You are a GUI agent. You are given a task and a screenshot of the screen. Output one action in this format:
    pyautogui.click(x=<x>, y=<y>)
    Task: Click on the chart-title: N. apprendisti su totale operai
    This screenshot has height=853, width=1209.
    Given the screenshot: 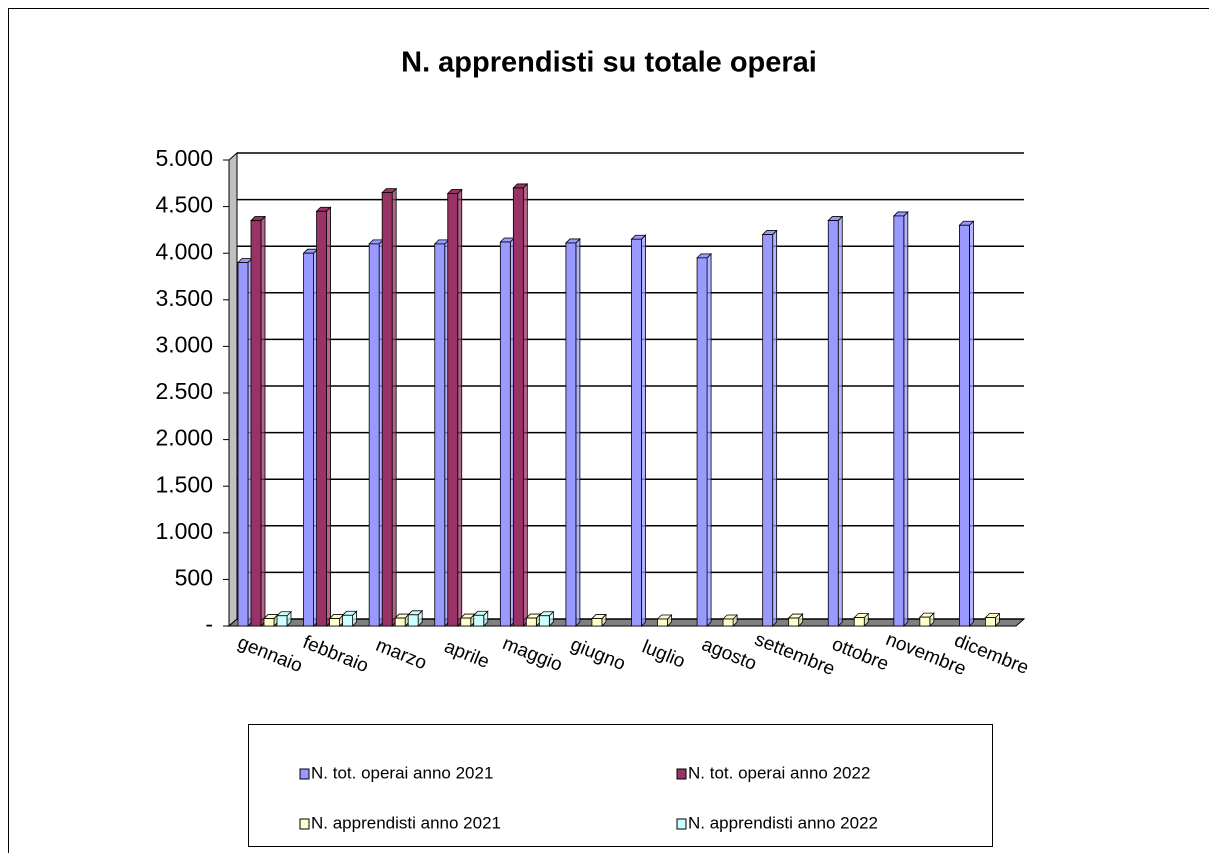 What is the action you would take?
    pyautogui.click(x=609, y=63)
    